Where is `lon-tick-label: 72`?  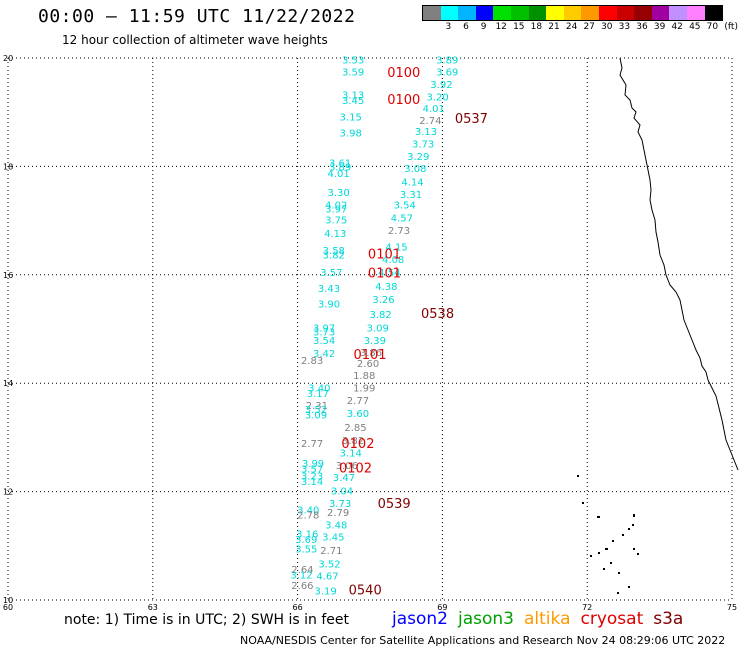
lon-tick-label: 72 is located at coordinates (587, 607).